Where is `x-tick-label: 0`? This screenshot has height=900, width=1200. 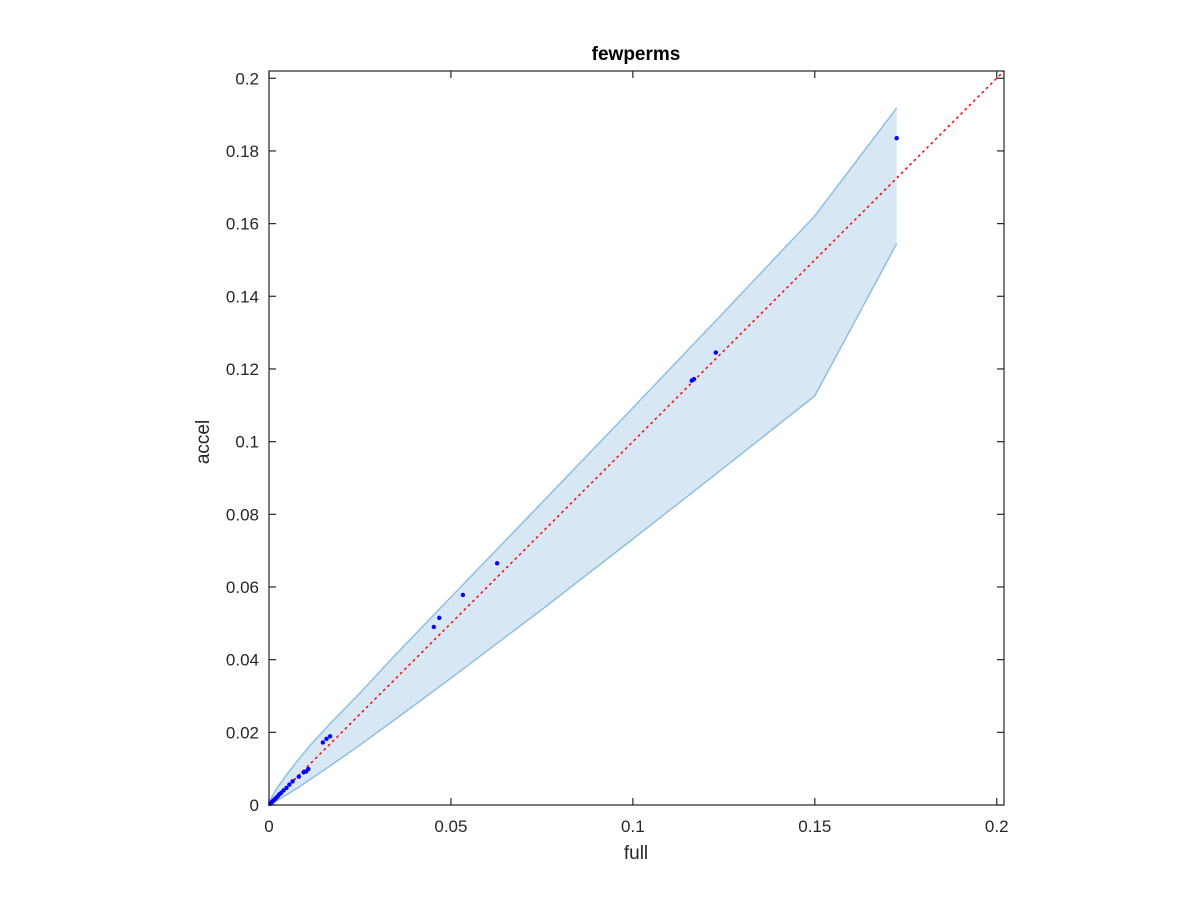
x-tick-label: 0 is located at coordinates (268, 826).